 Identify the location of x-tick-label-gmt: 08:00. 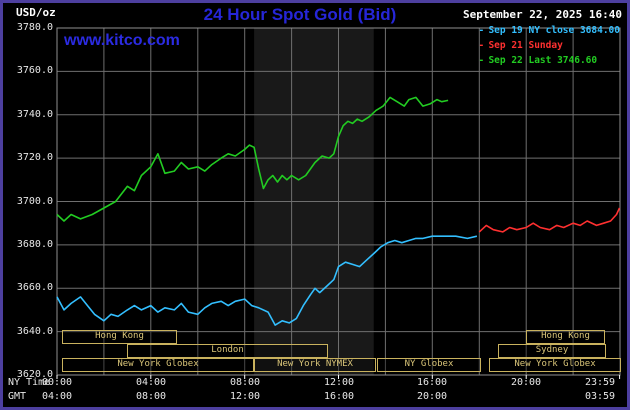
(151, 396).